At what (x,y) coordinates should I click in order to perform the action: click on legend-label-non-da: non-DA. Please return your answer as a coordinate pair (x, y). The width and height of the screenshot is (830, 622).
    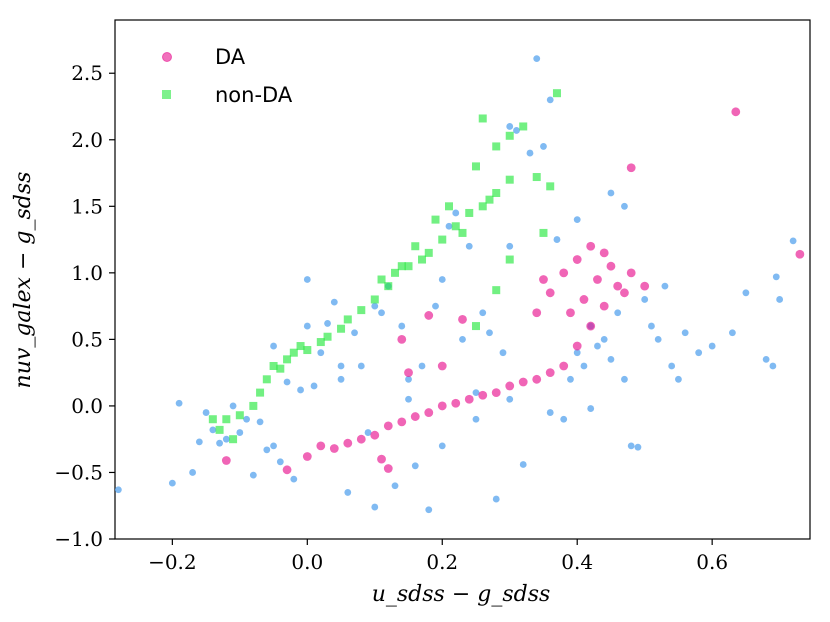
    Looking at the image, I should click on (254, 95).